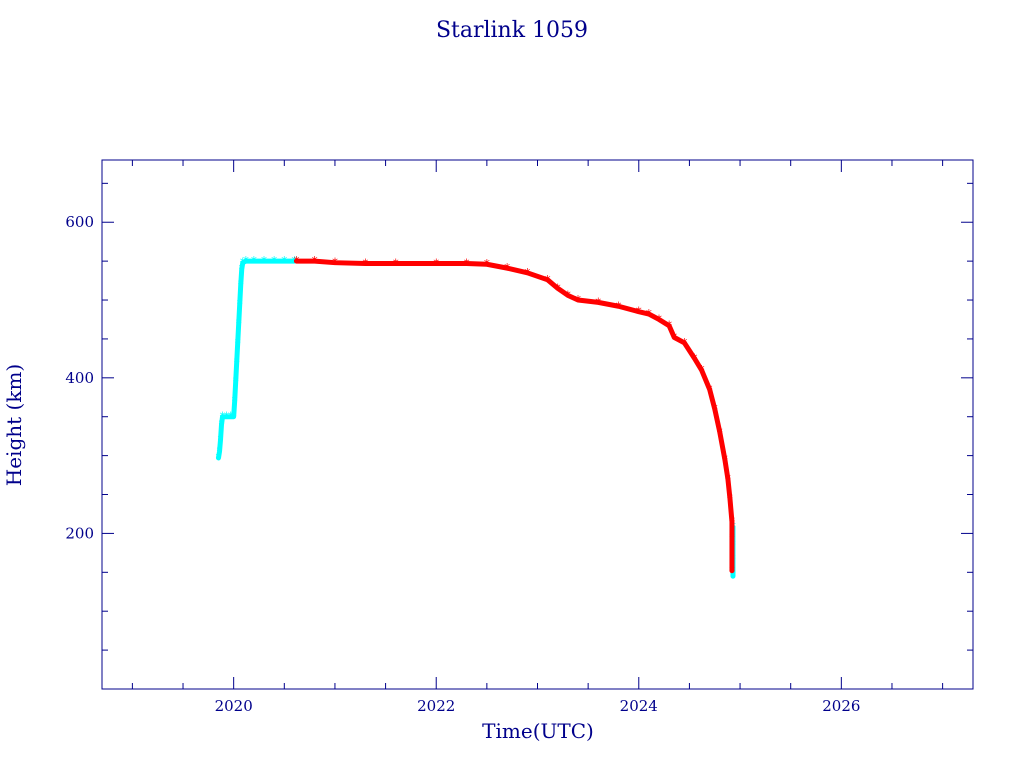 Image resolution: width=1024 pixels, height=768 pixels. I want to click on y-axis-label: Height (km), so click(14, 425).